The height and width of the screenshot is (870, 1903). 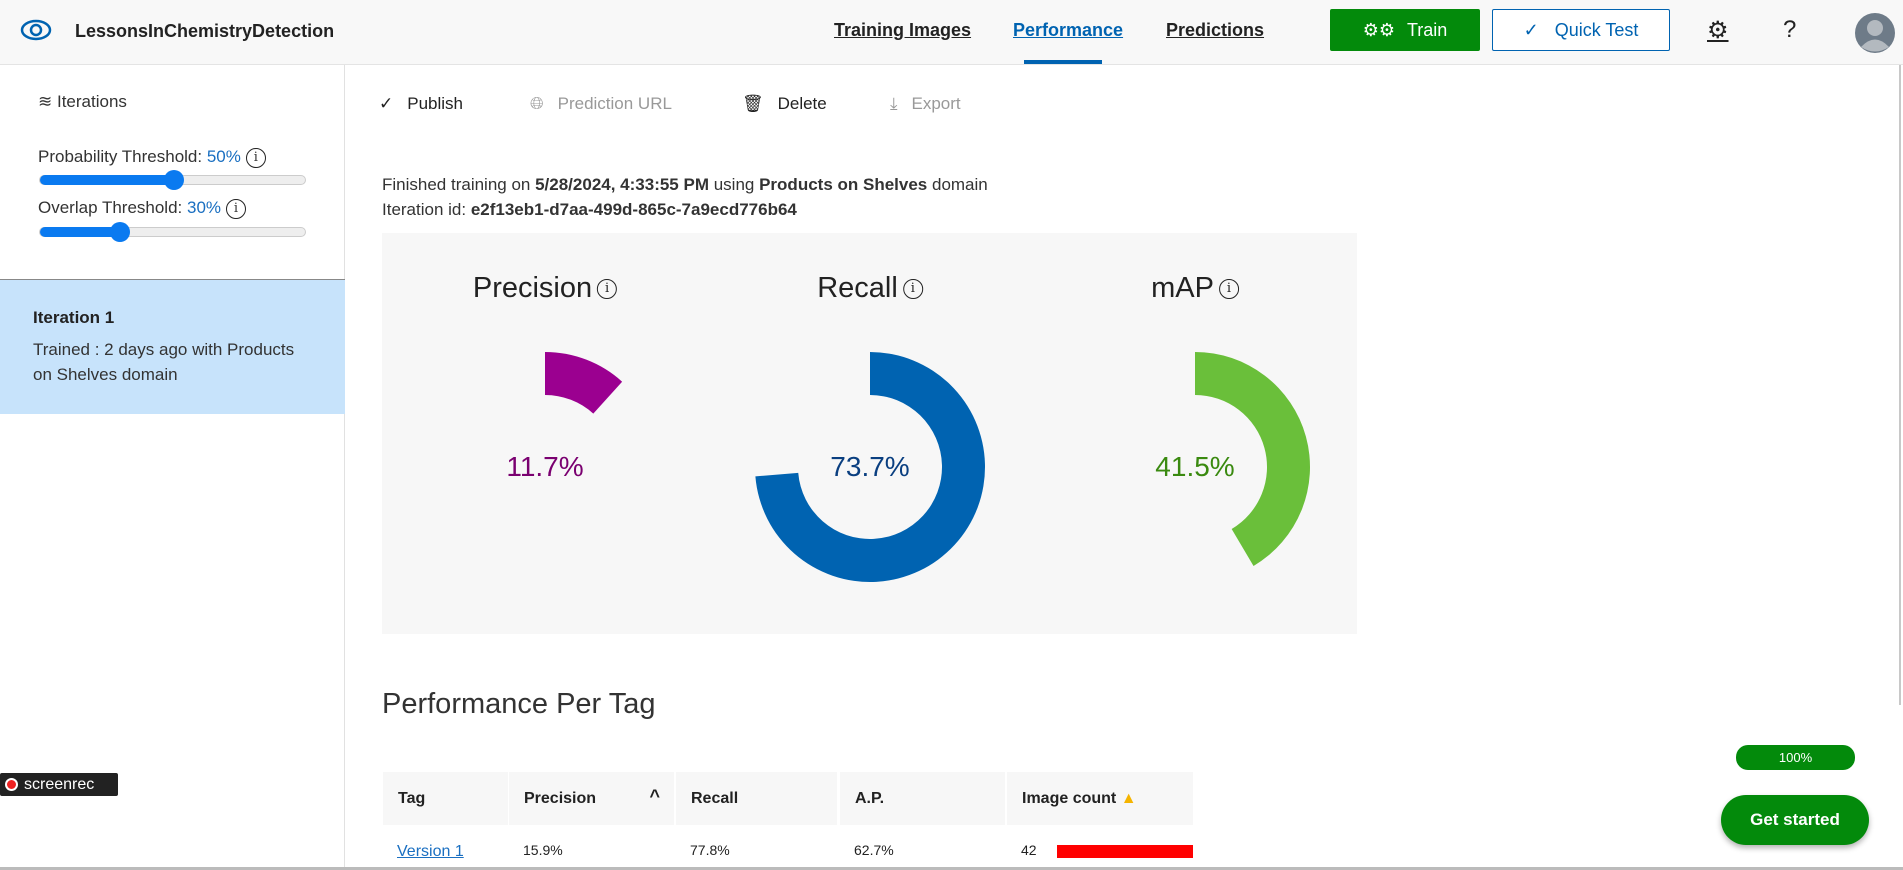 What do you see at coordinates (205, 31) in the screenshot?
I see `project-name: LessonsInChemistryDetection` at bounding box center [205, 31].